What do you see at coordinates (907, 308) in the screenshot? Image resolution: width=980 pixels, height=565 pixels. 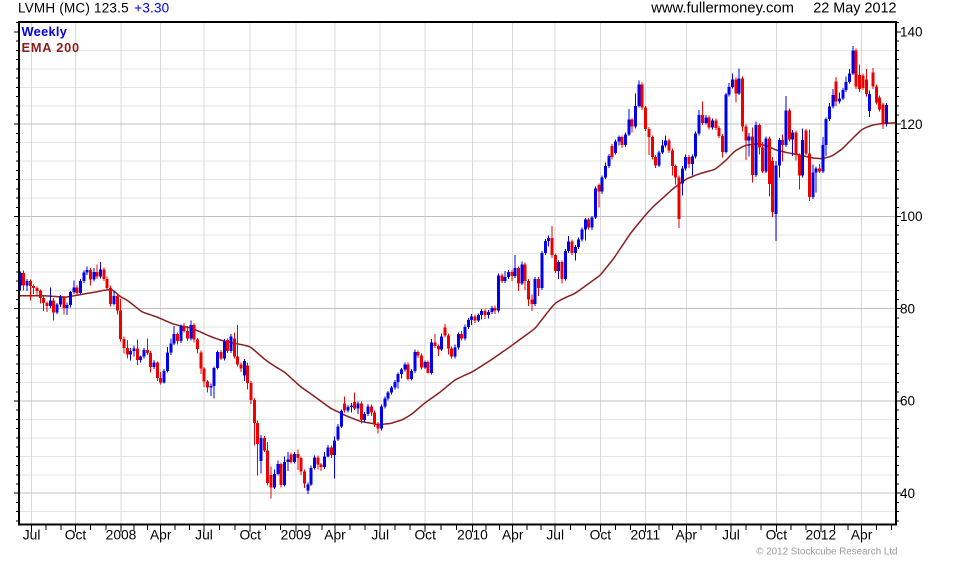 I see `svg-text: 80` at bounding box center [907, 308].